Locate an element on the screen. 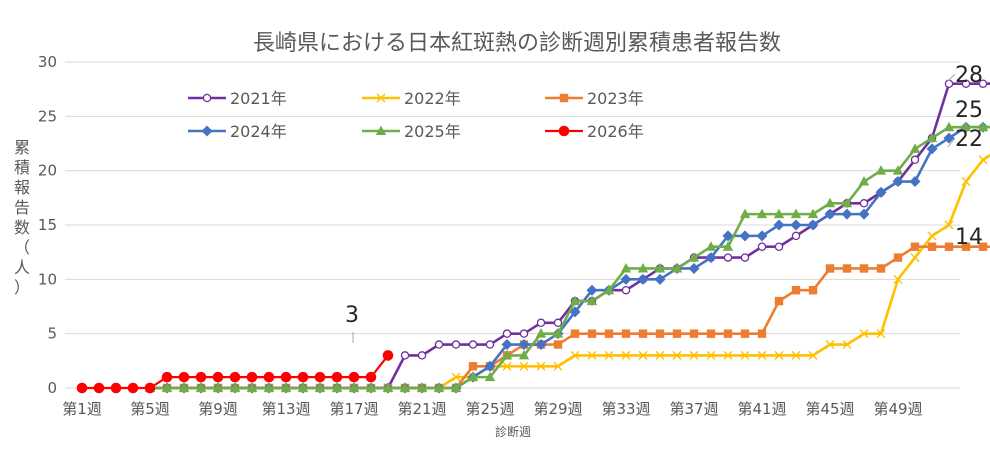  y-tick-label: 15 is located at coordinates (47, 225).